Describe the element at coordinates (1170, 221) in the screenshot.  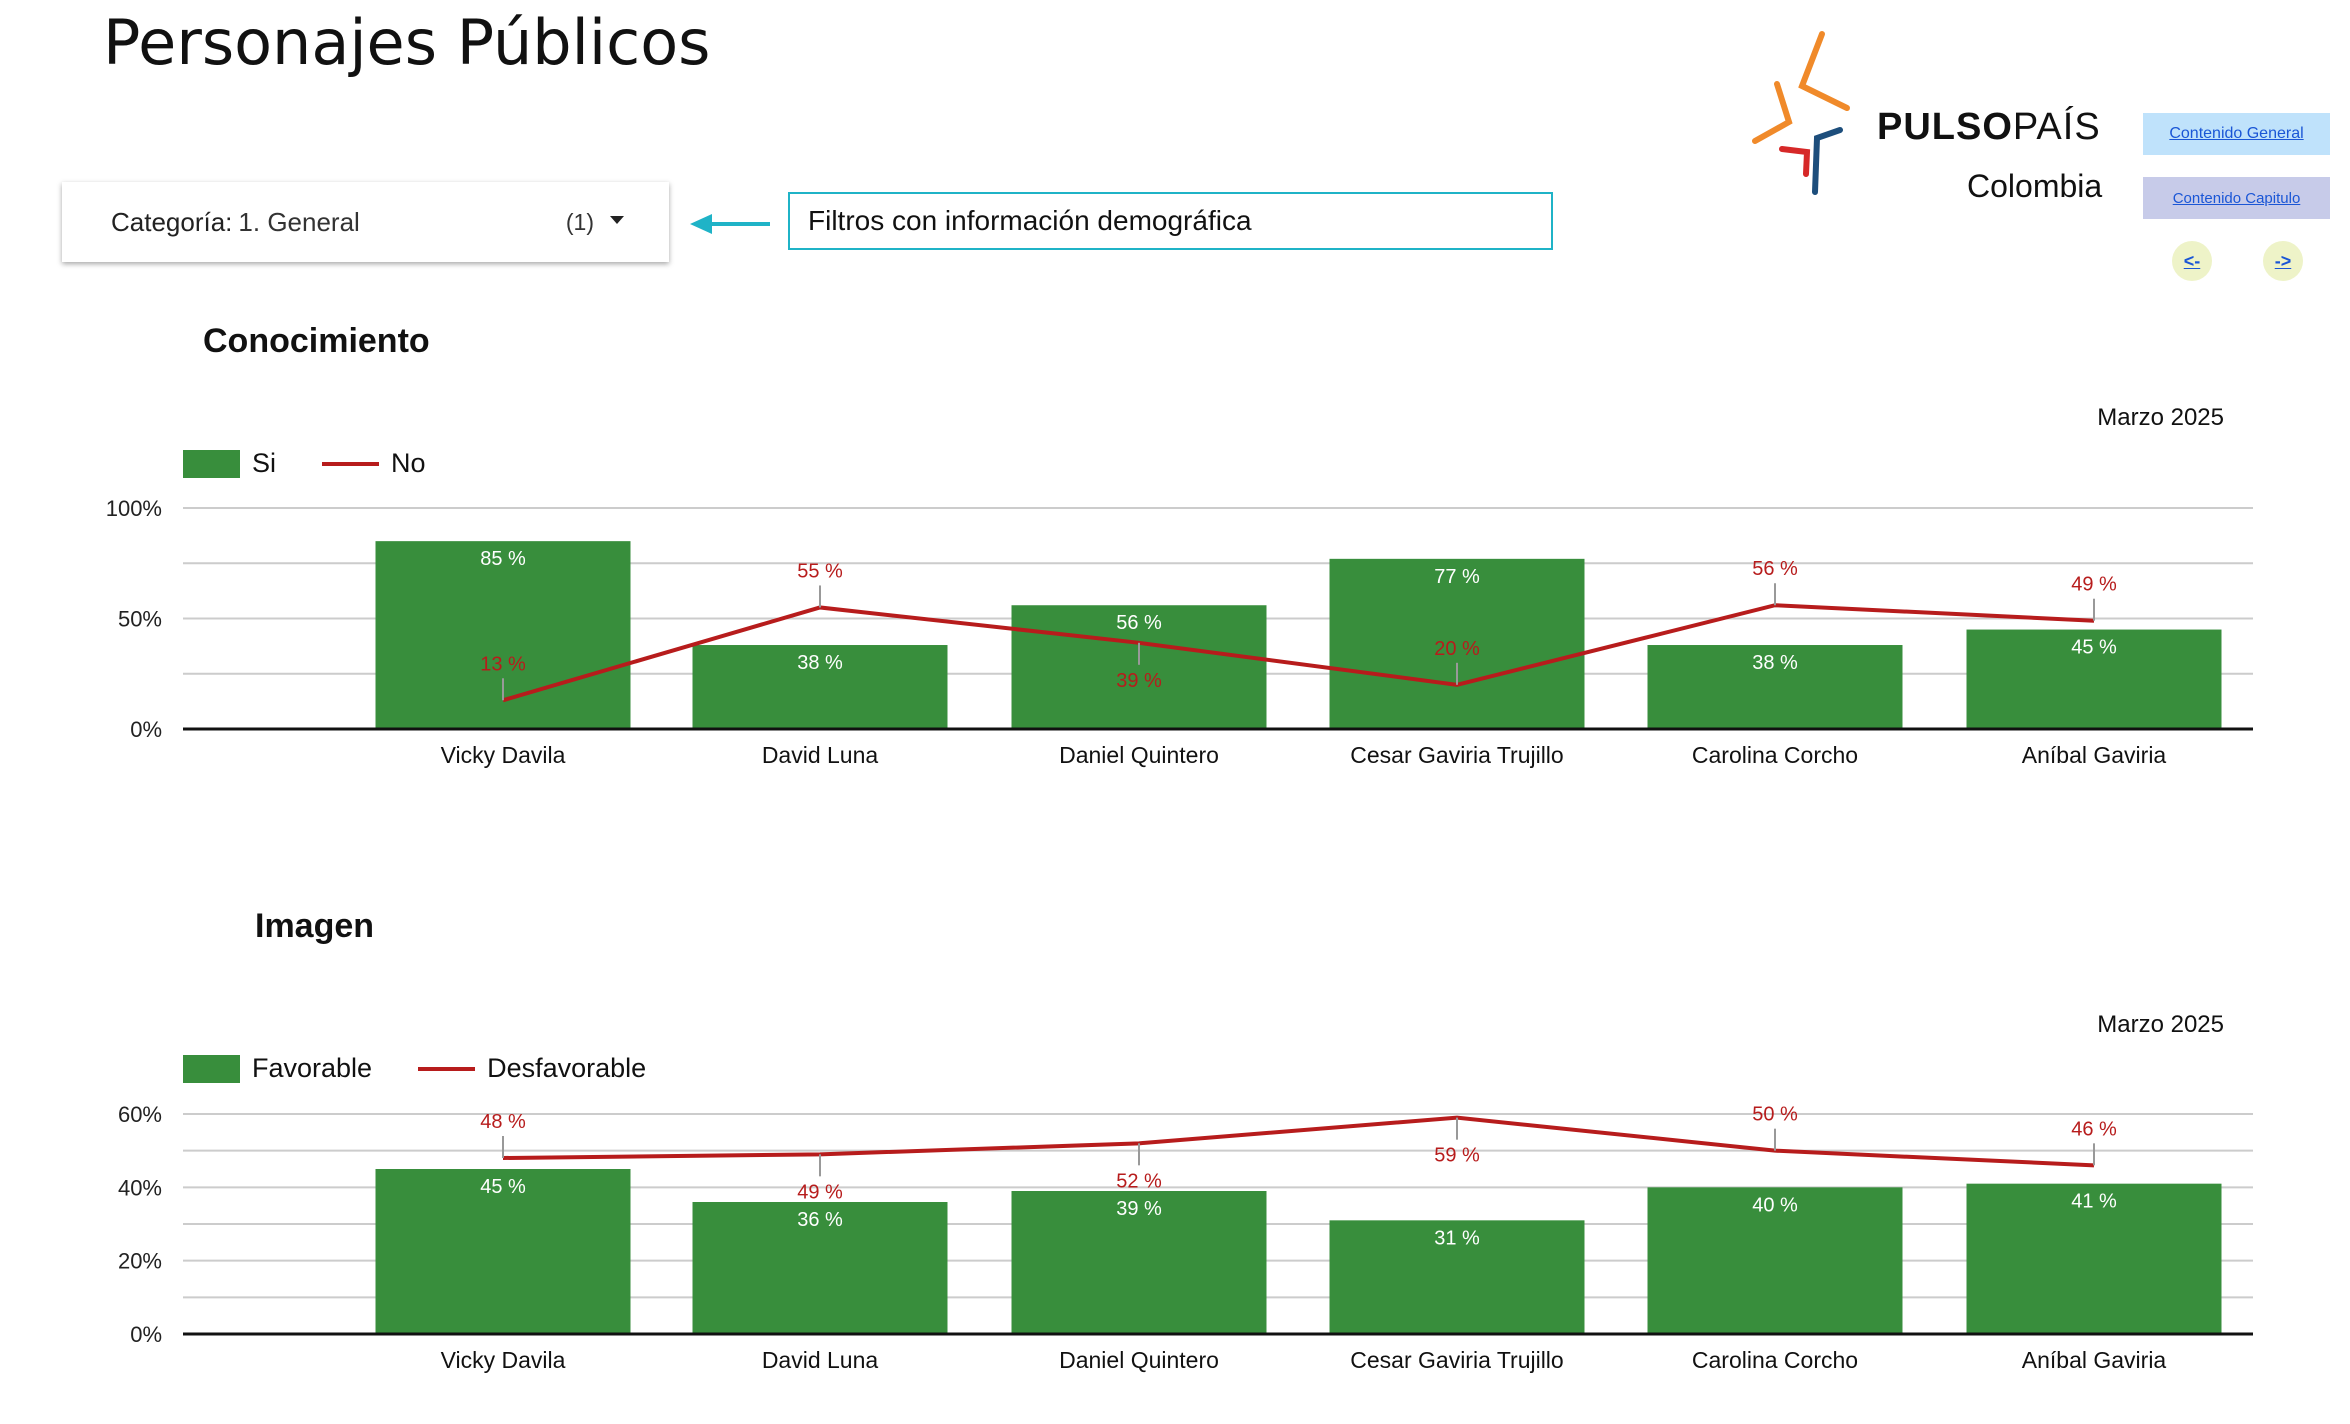
I see `filter-note: Filtros con información demográfica` at that location.